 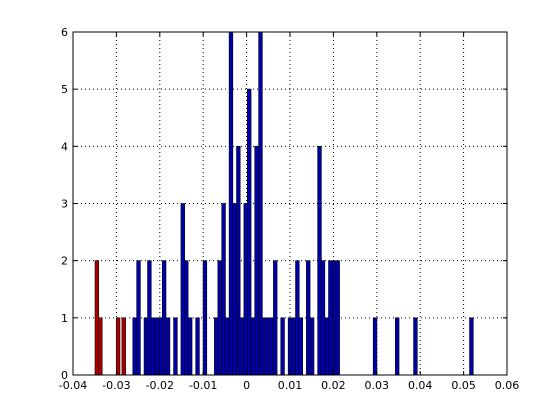 What do you see at coordinates (203, 385) in the screenshot?
I see `x-tick-label: -0.01` at bounding box center [203, 385].